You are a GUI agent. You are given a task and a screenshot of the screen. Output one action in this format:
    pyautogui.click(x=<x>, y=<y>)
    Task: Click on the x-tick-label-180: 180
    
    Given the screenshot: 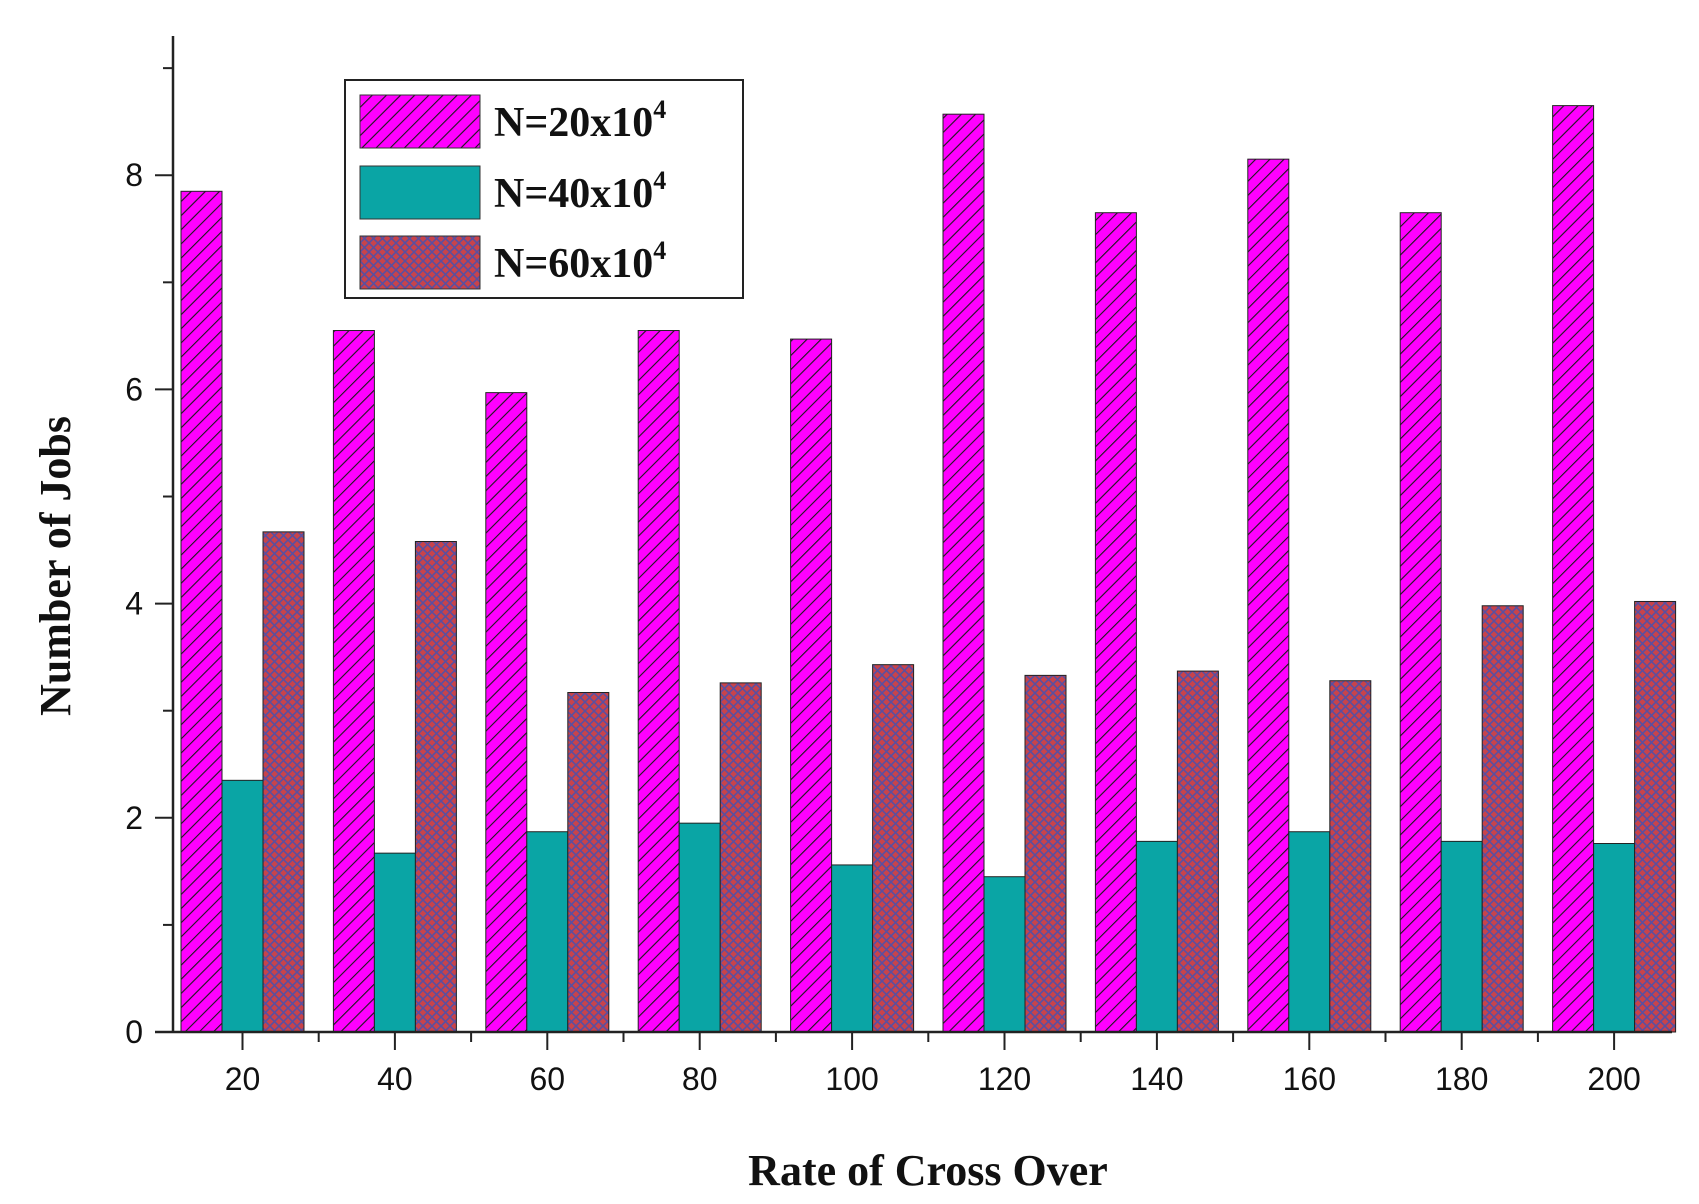 What is the action you would take?
    pyautogui.click(x=1461, y=1079)
    